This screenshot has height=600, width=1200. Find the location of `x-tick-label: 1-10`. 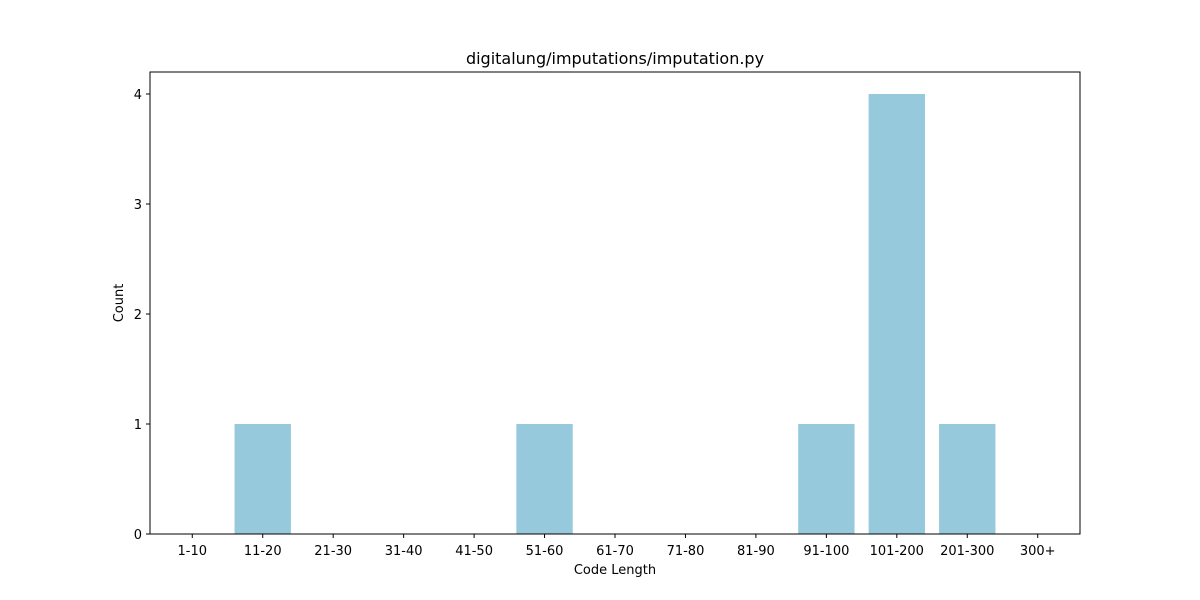

x-tick-label: 1-10 is located at coordinates (193, 551).